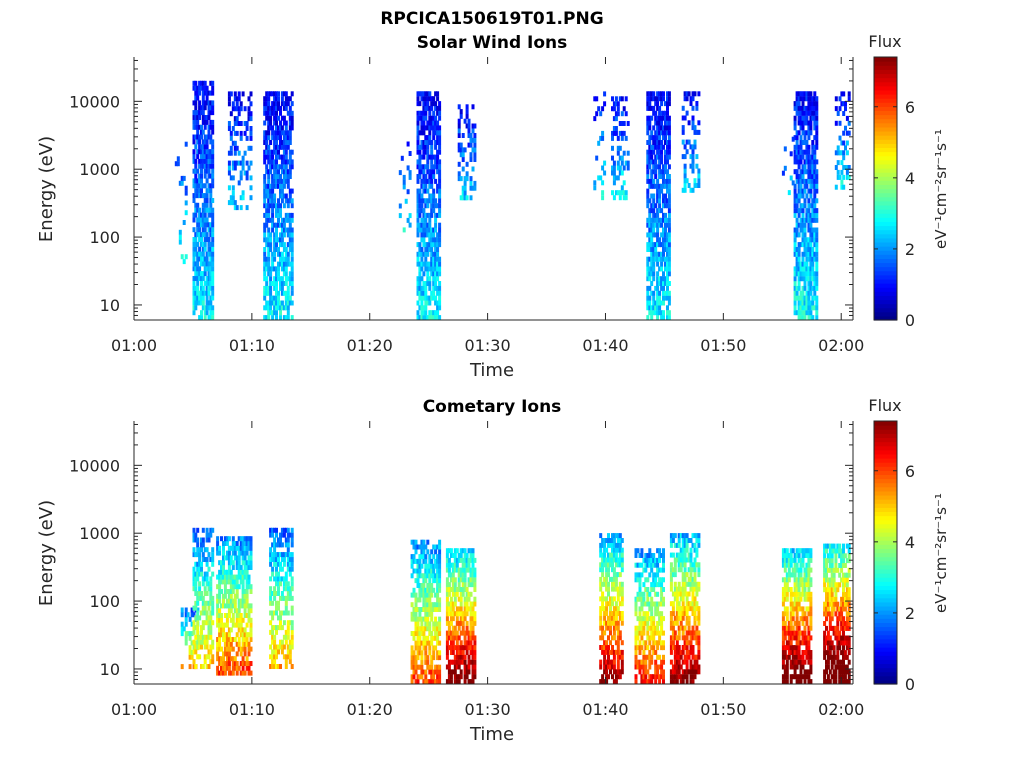 This screenshot has width=1024, height=768. I want to click on x-tick-label: 01:30, so click(488, 345).